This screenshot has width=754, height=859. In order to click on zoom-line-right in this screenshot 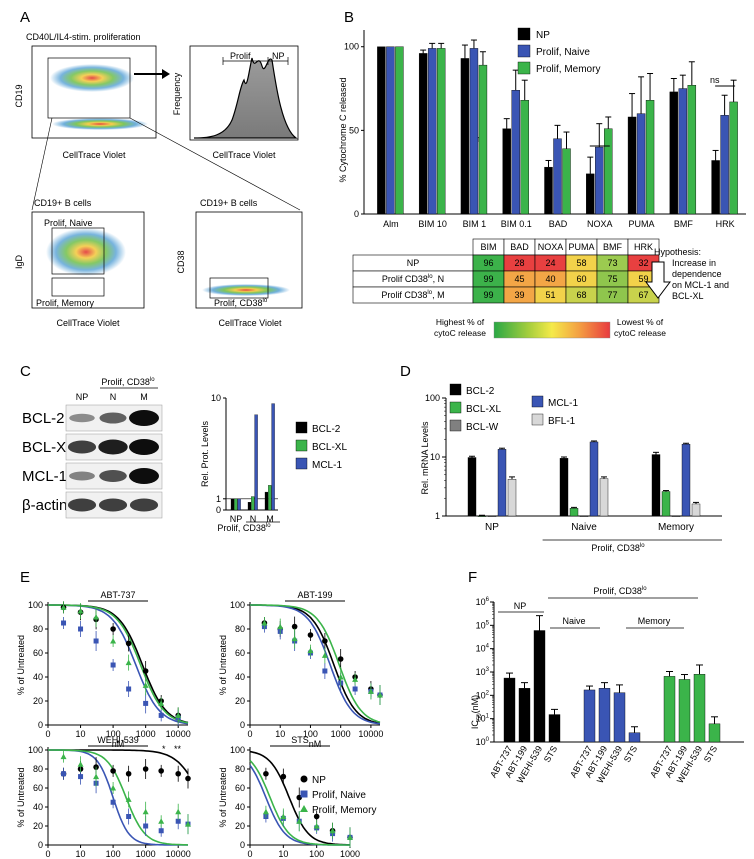, I will do `click(215, 164)`.